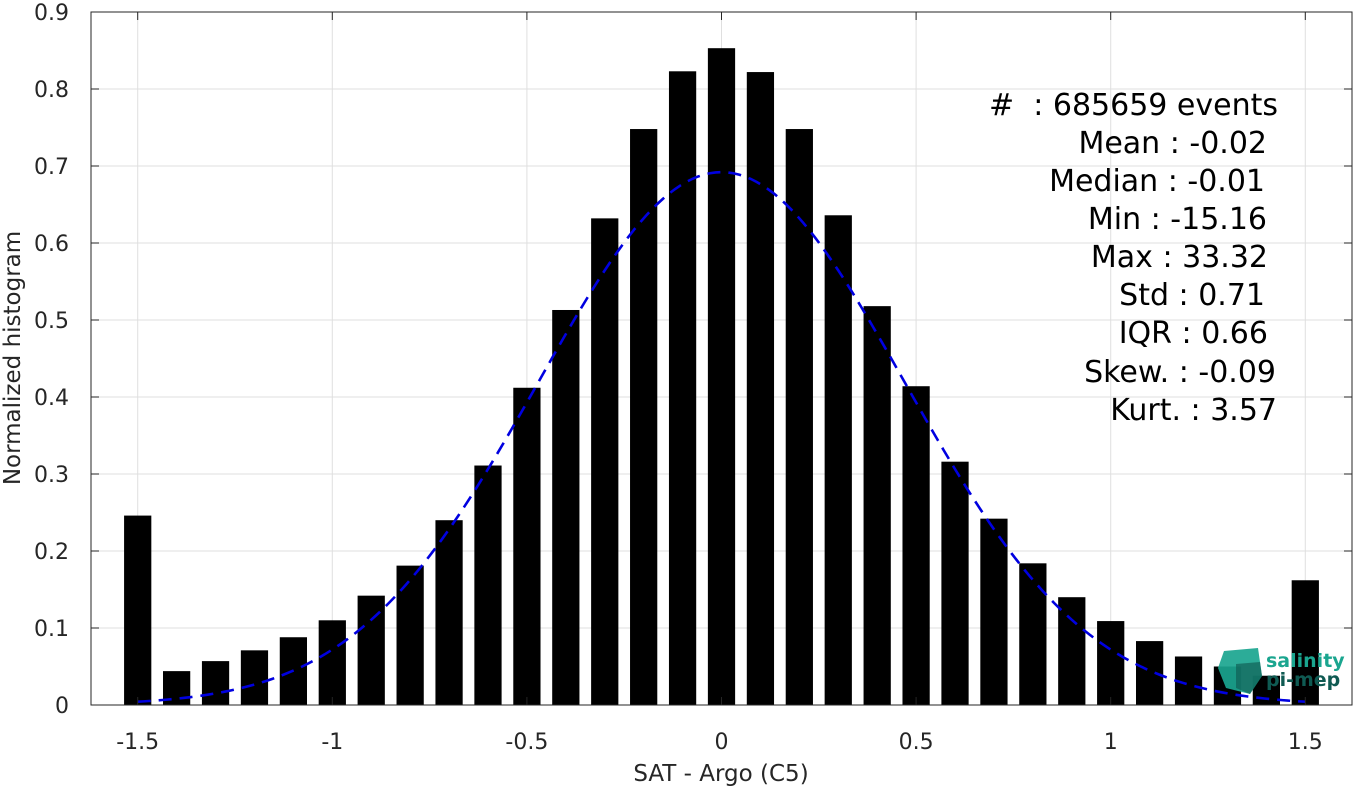 The image size is (1367, 787). What do you see at coordinates (1172, 143) in the screenshot?
I see `stat-mean: Mean : -0.02` at bounding box center [1172, 143].